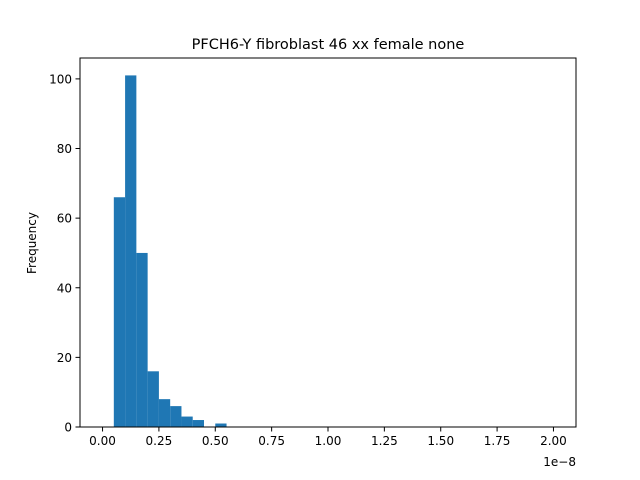 The image size is (640, 480). Describe the element at coordinates (64, 358) in the screenshot. I see `y-tick-label: 20` at that location.